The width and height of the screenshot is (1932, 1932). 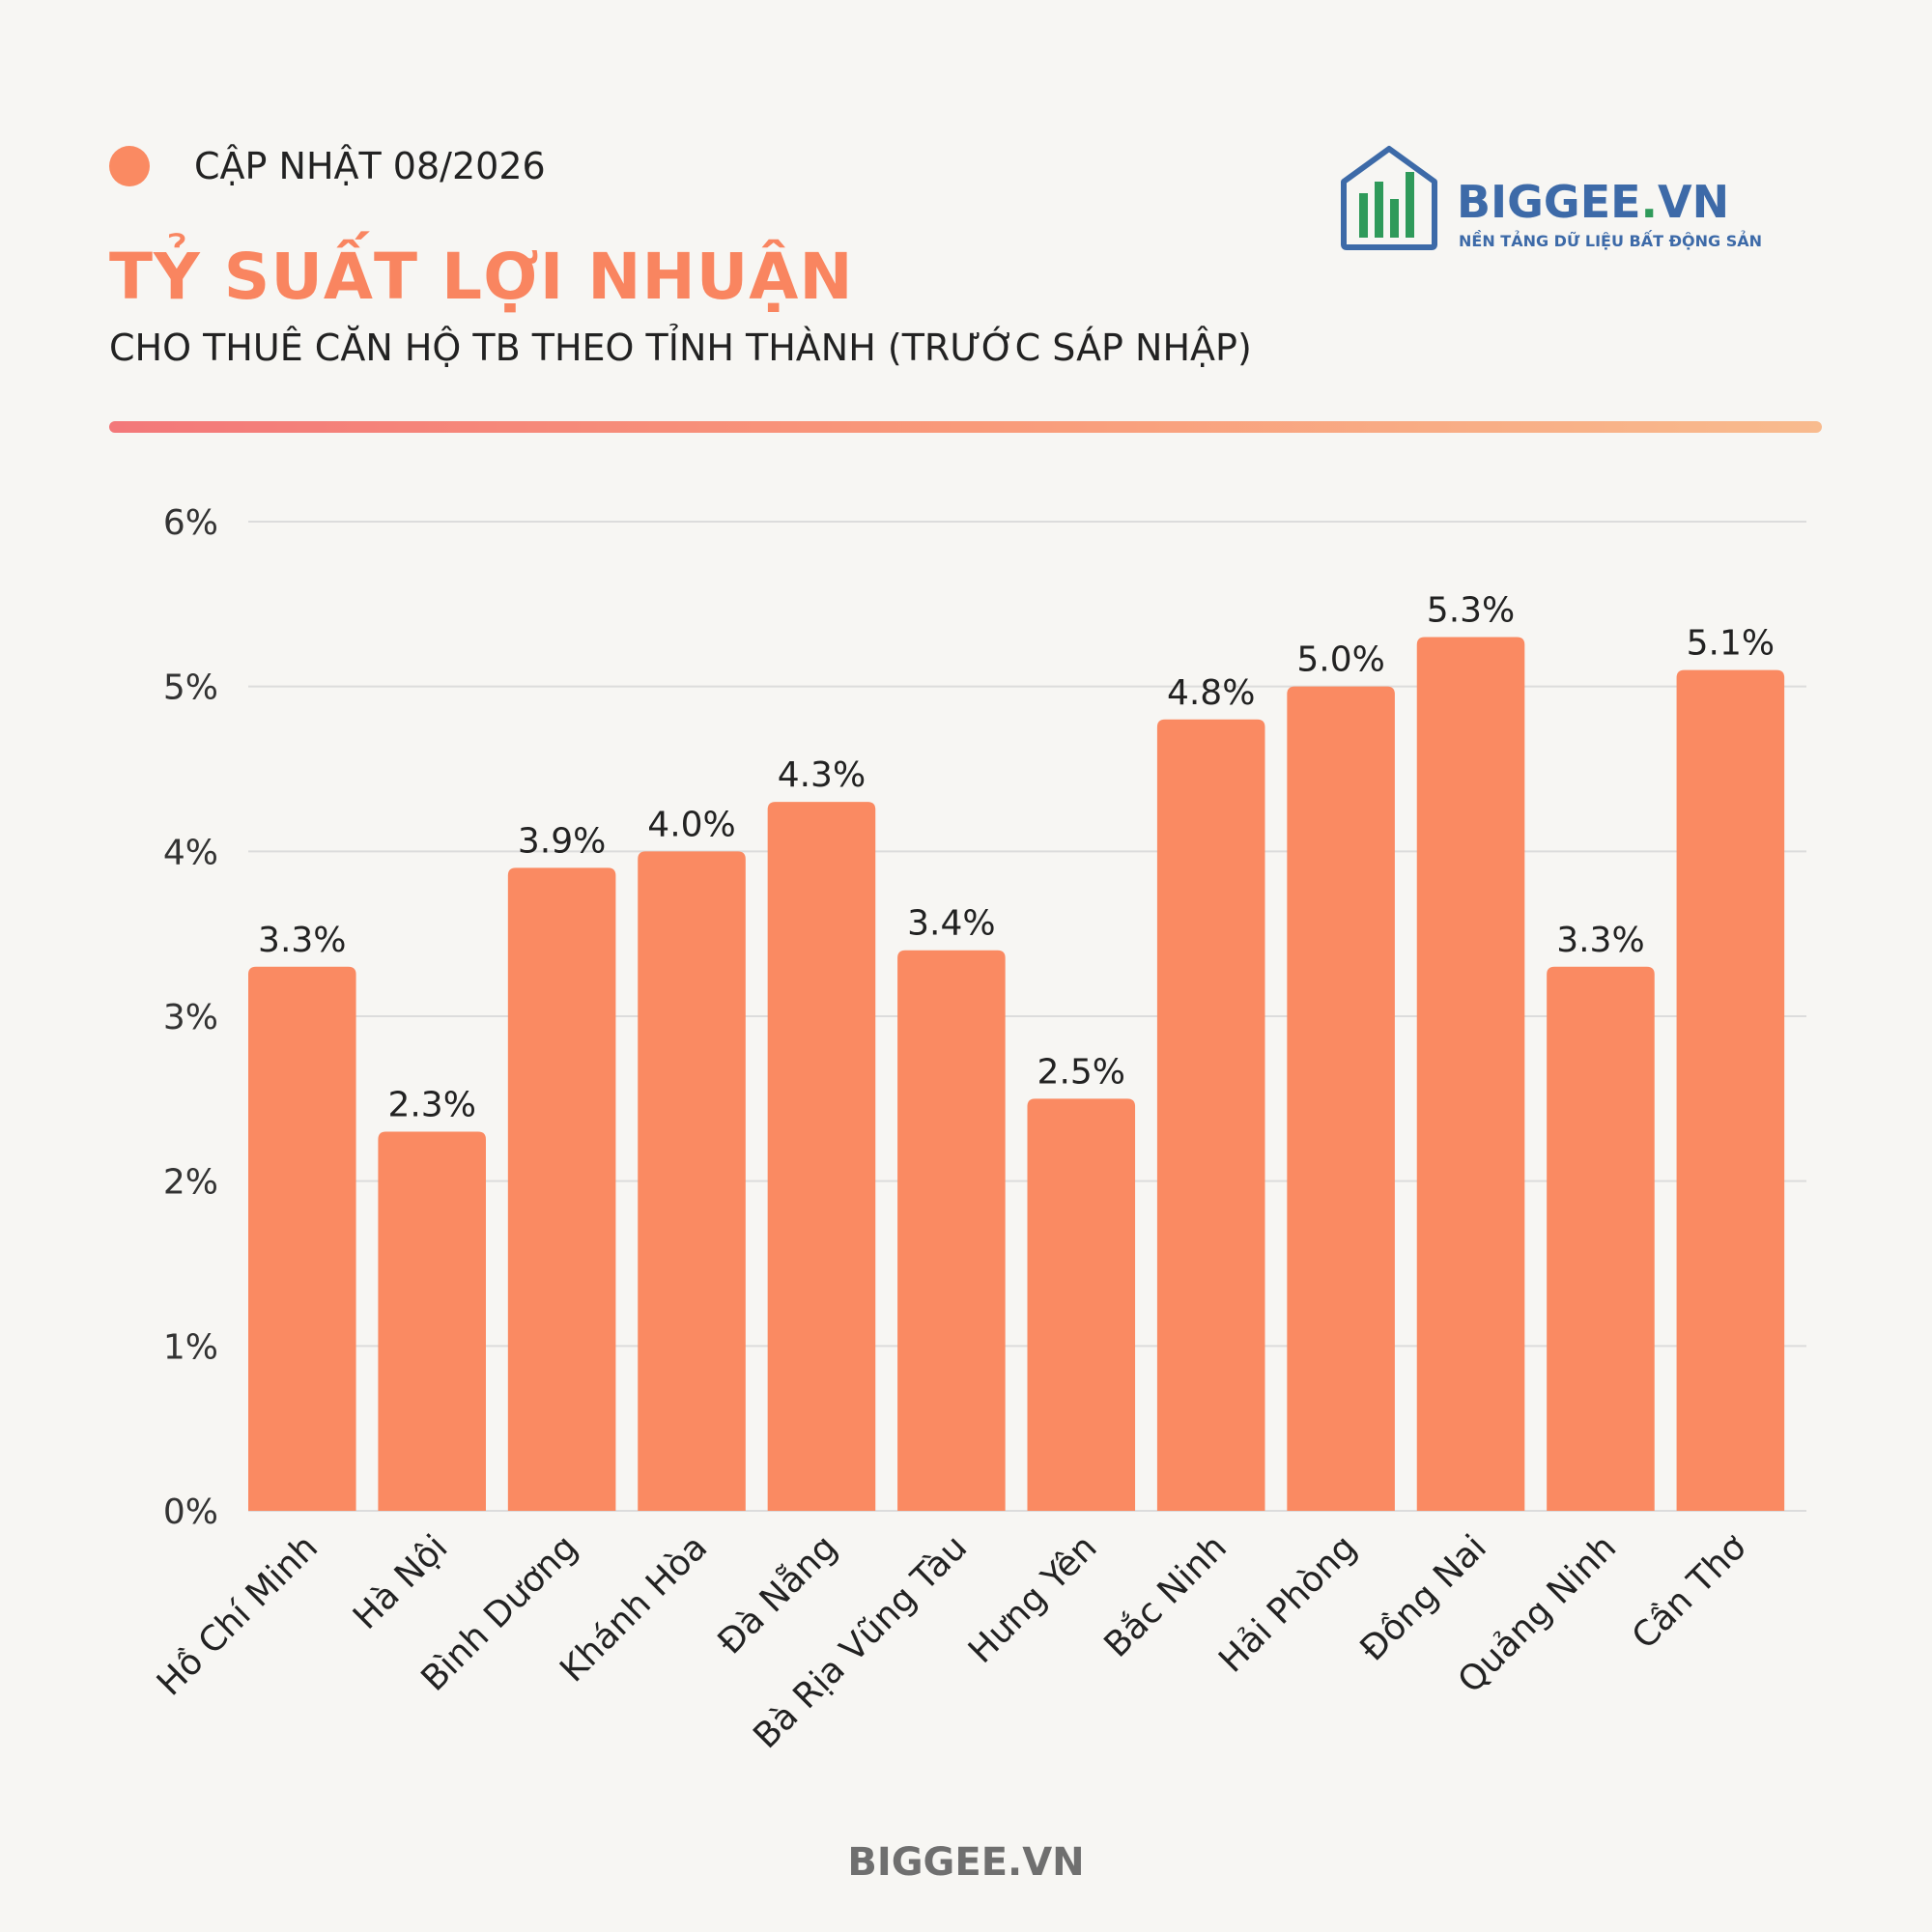 What do you see at coordinates (965, 427) in the screenshot?
I see `header-divider` at bounding box center [965, 427].